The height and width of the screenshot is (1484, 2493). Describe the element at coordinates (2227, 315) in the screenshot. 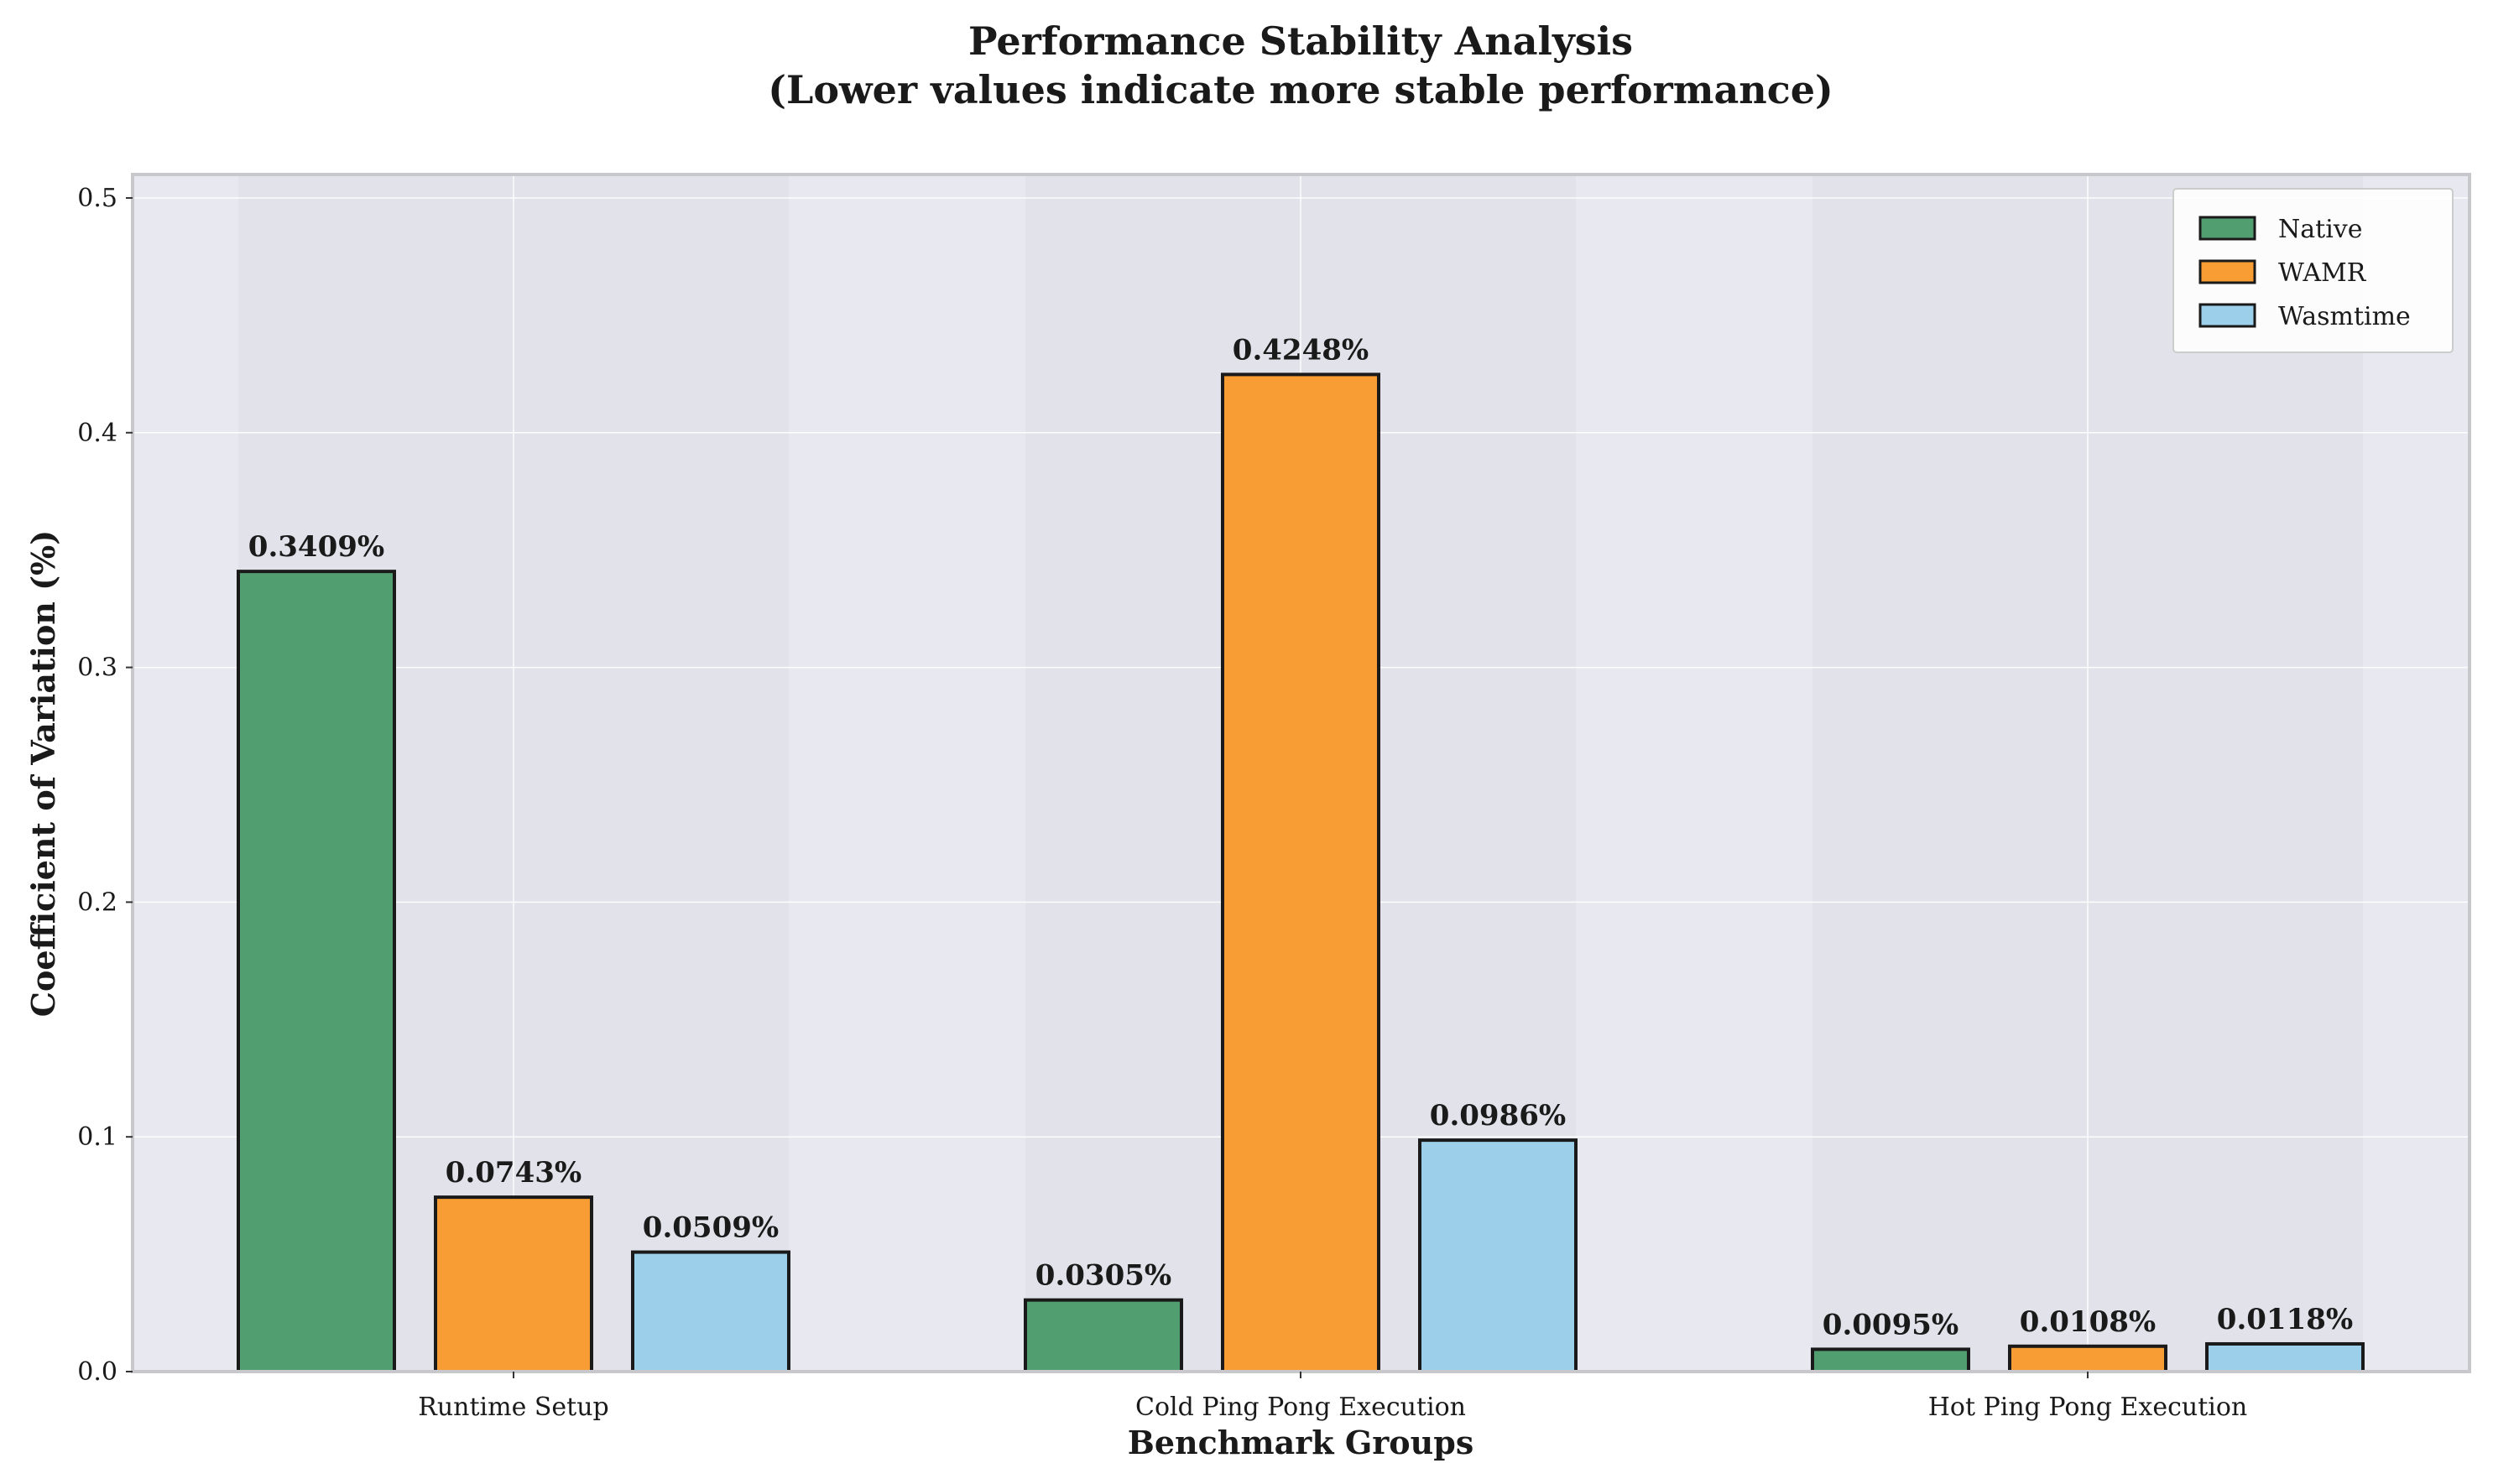

I see `legend-swatch-wasmtime` at that location.